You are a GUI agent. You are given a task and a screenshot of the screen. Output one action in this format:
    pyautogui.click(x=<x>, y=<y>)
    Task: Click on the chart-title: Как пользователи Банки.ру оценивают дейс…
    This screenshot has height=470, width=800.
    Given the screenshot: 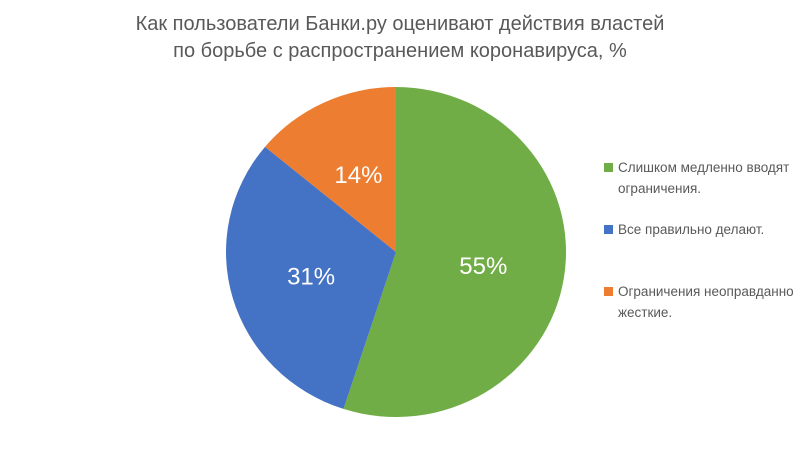 What is the action you would take?
    pyautogui.click(x=400, y=38)
    